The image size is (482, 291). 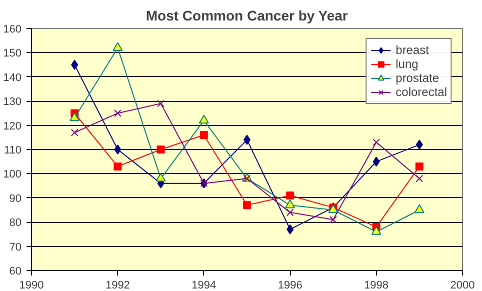 What do you see at coordinates (407, 64) in the screenshot?
I see `legend-label: lung` at bounding box center [407, 64].